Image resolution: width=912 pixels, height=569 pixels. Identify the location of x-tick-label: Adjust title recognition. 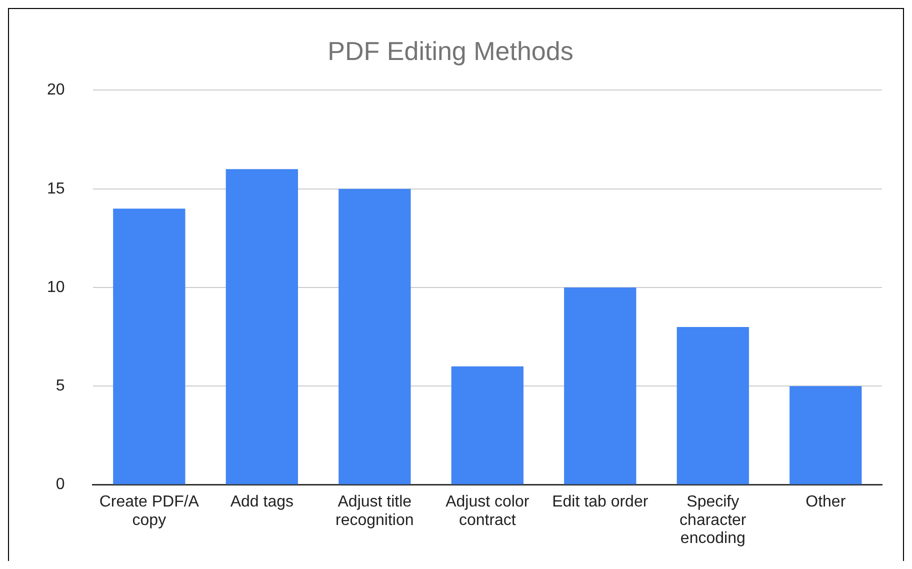
(375, 511).